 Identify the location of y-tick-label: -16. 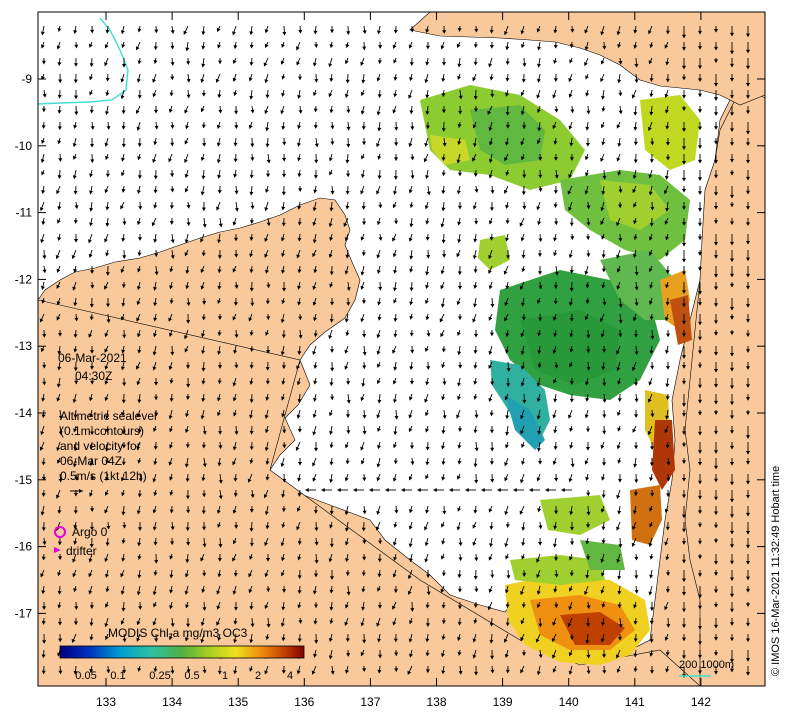
(24, 547).